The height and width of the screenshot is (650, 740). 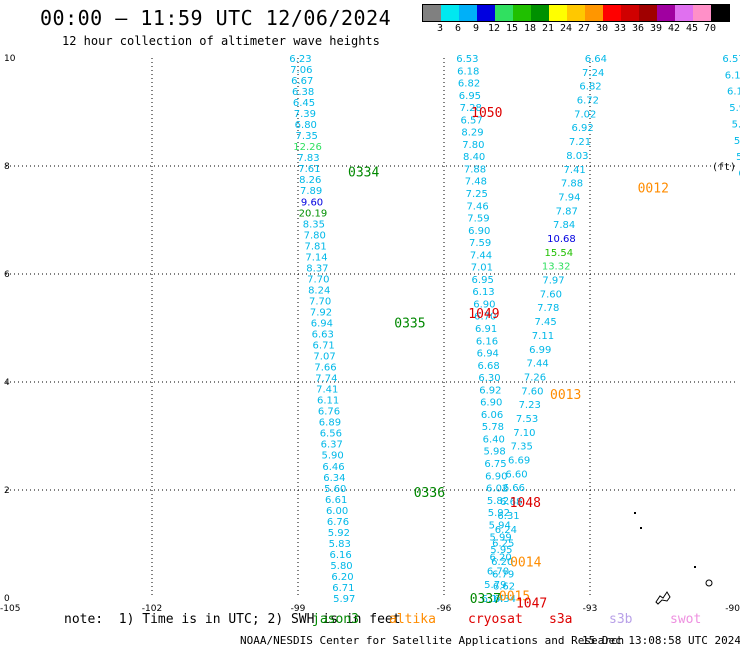 I want to click on wave-height-value: 7.74, so click(x=326, y=379).